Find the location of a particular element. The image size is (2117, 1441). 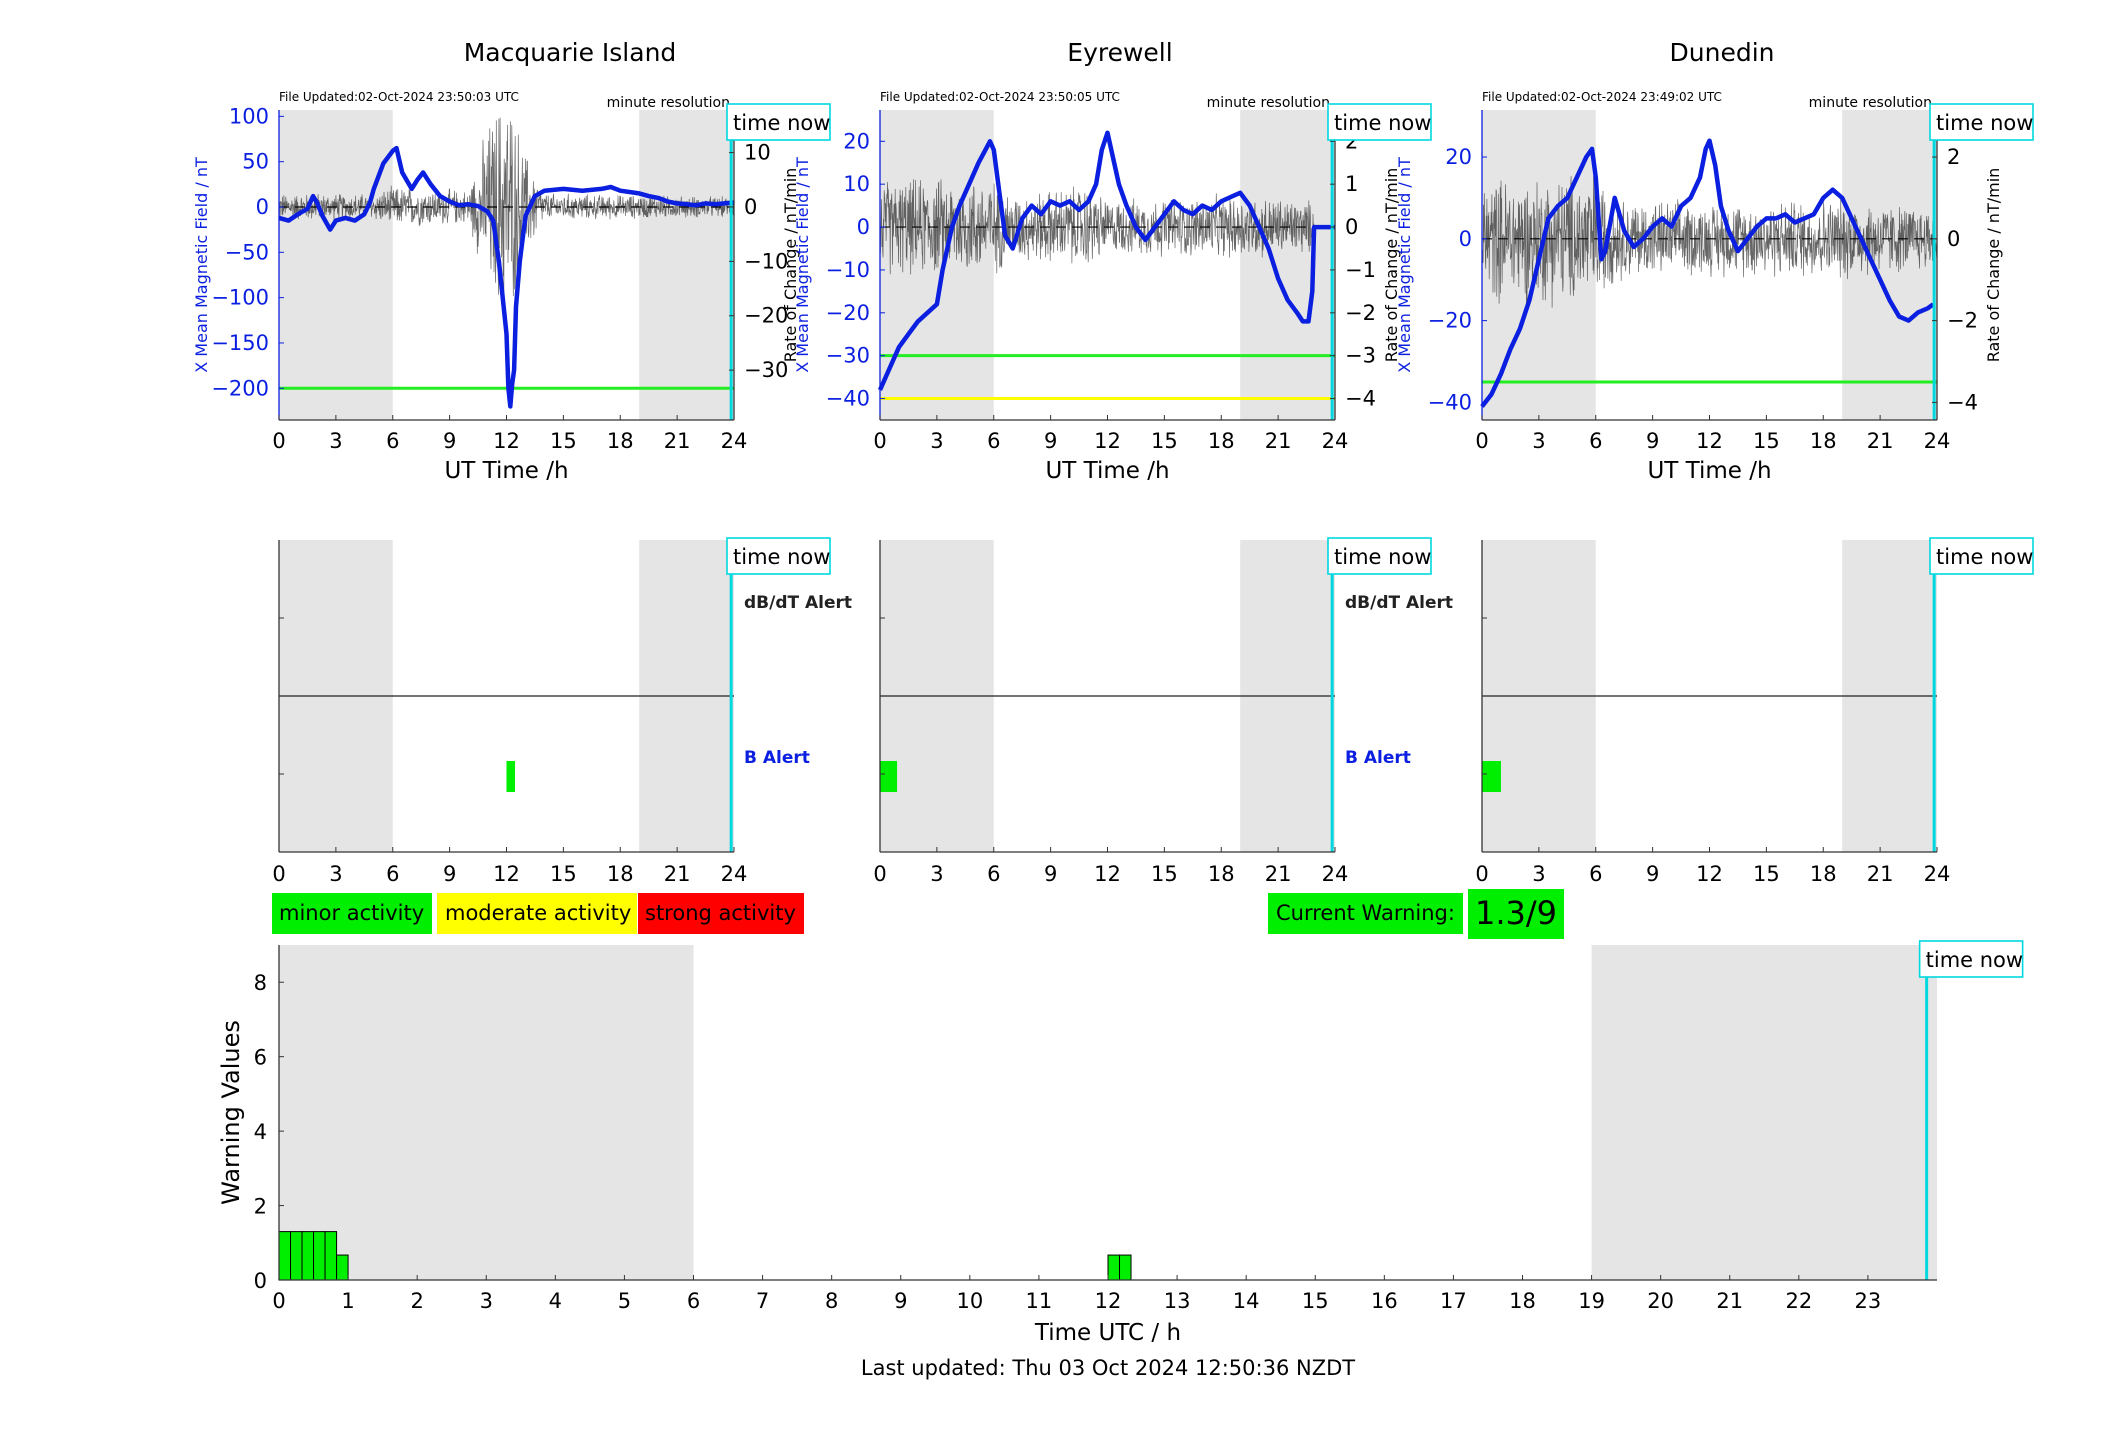

x-tick-label: 7 is located at coordinates (762, 1301).